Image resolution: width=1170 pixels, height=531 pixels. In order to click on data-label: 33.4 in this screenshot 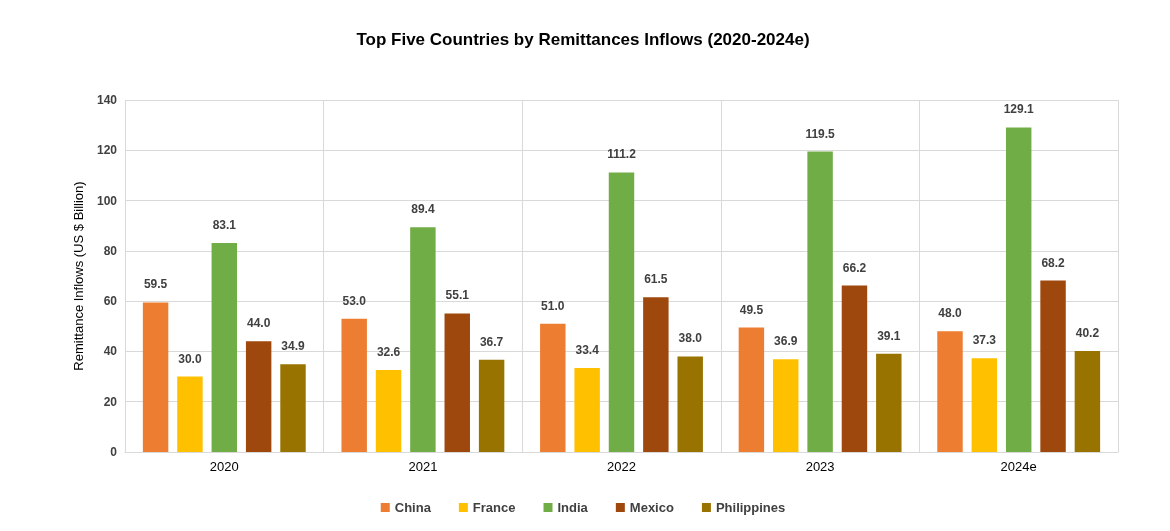, I will do `click(587, 350)`.